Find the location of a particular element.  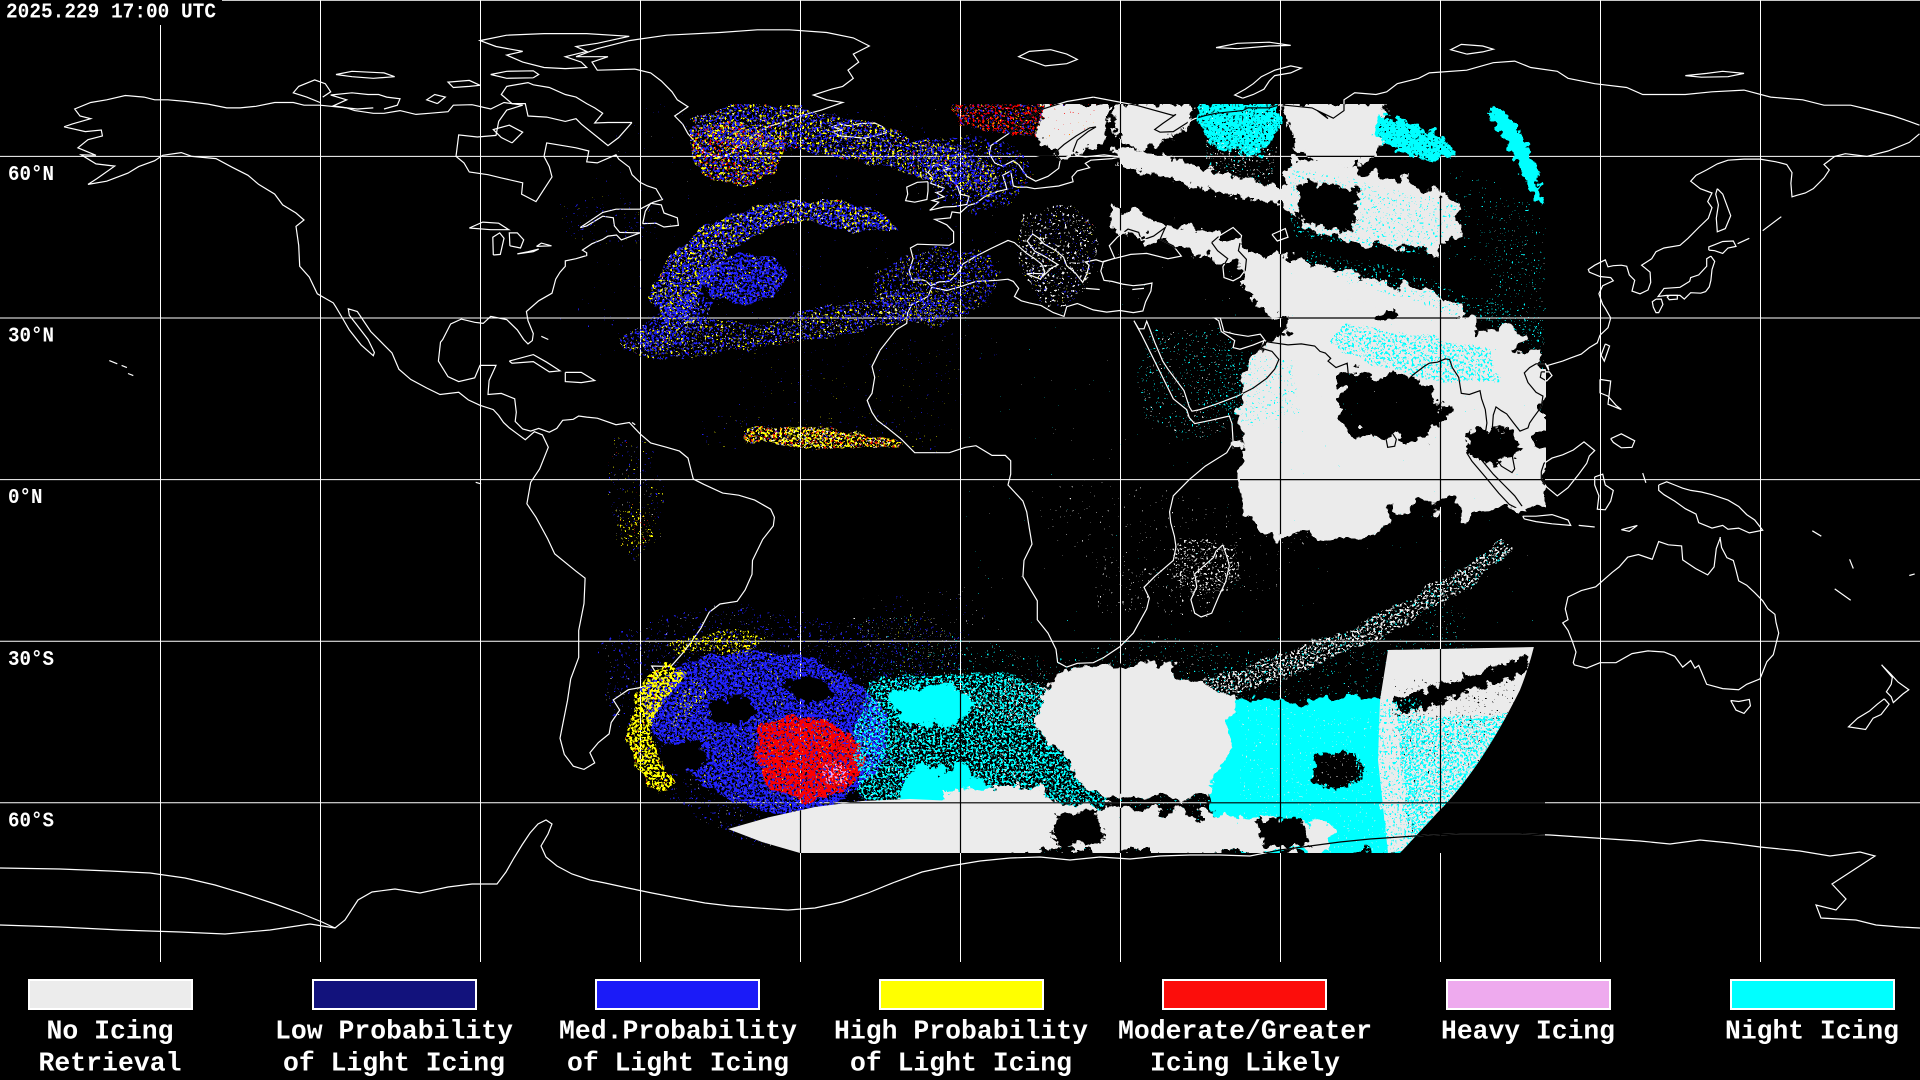

svg-text: 60°N is located at coordinates (31, 175).